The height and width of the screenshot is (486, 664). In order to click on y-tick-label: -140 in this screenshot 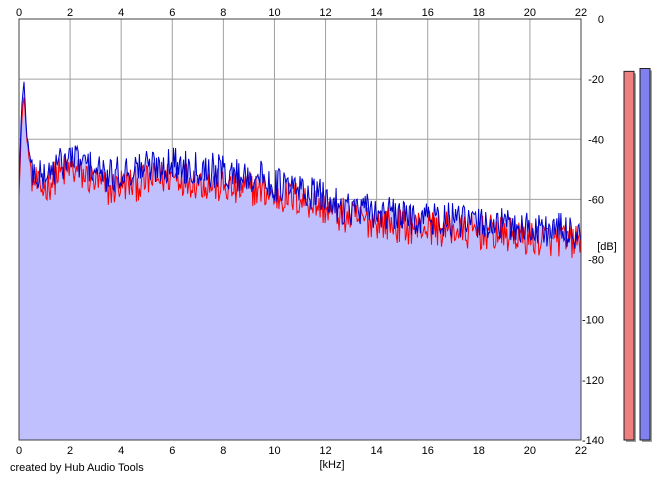, I will do `click(593, 441)`.